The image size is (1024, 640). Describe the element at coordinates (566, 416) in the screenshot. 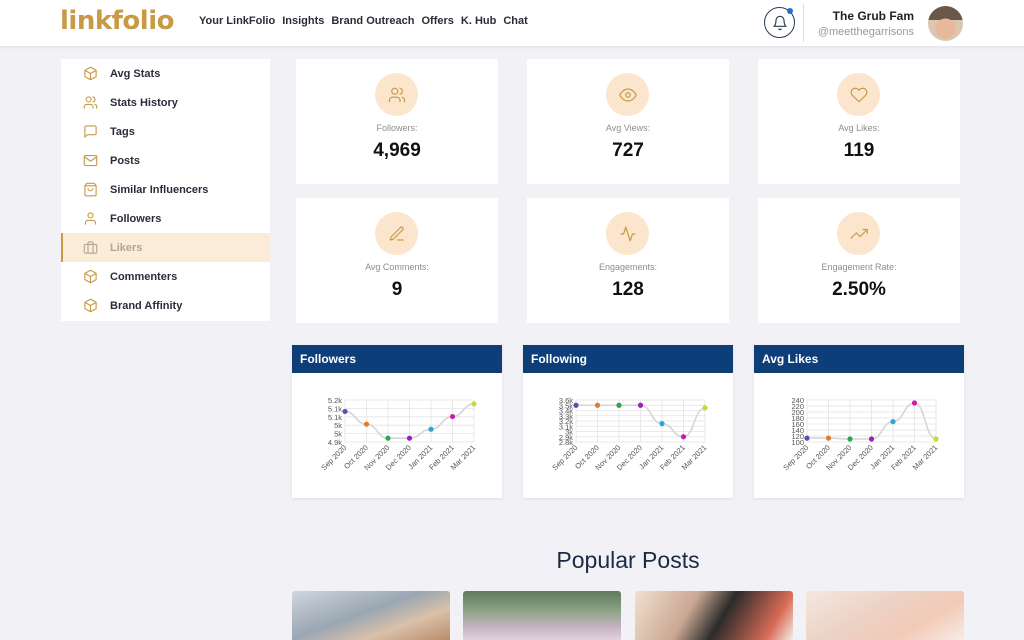

I see `y-tick-label: 3.3k` at that location.